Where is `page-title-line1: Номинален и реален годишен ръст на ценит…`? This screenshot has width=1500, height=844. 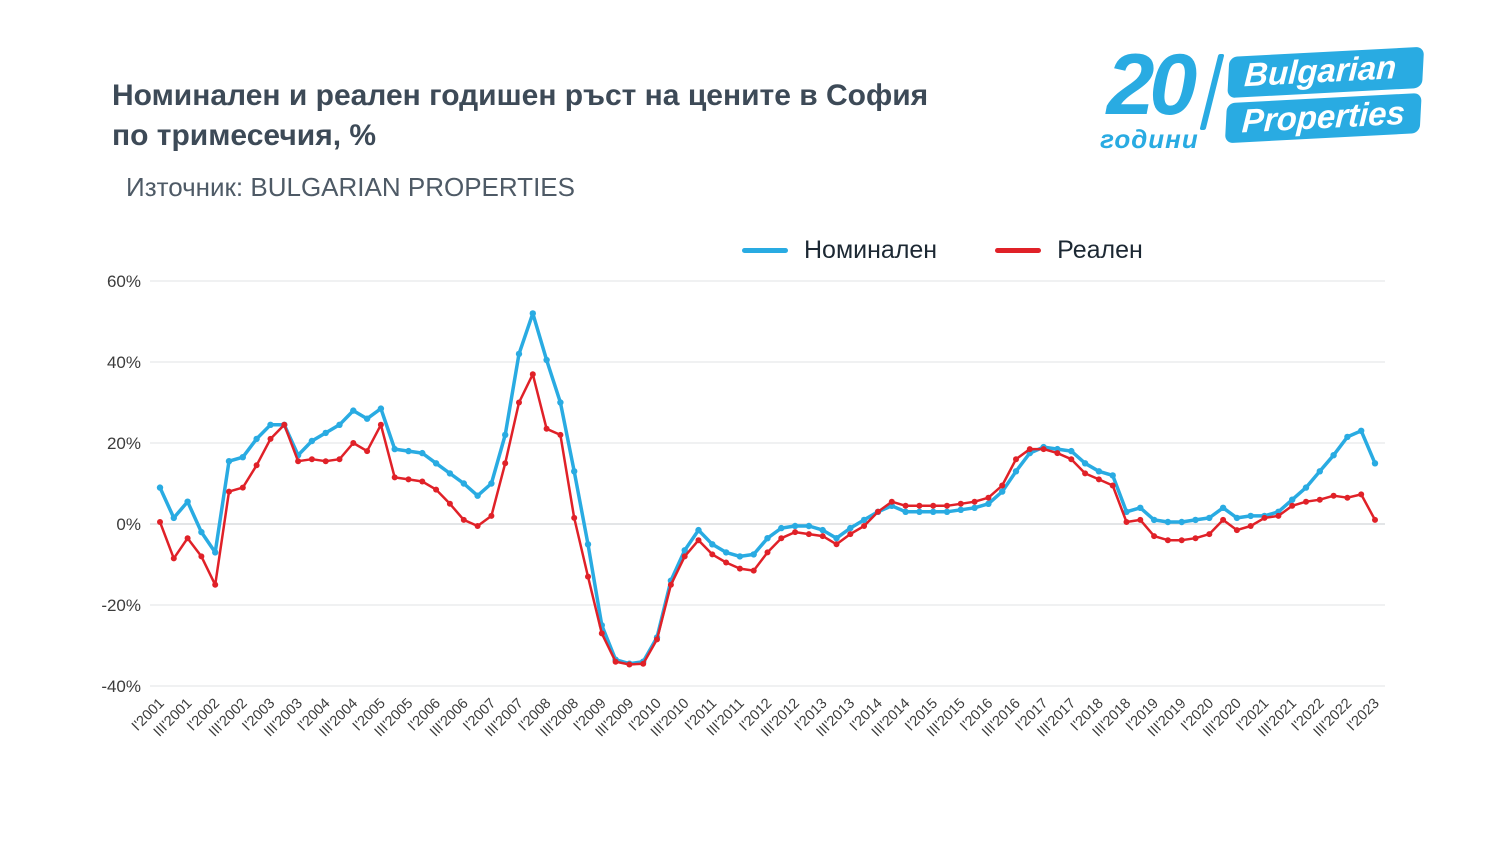
page-title-line1: Номинален и реален годишен ръст на ценит… is located at coordinates (520, 95).